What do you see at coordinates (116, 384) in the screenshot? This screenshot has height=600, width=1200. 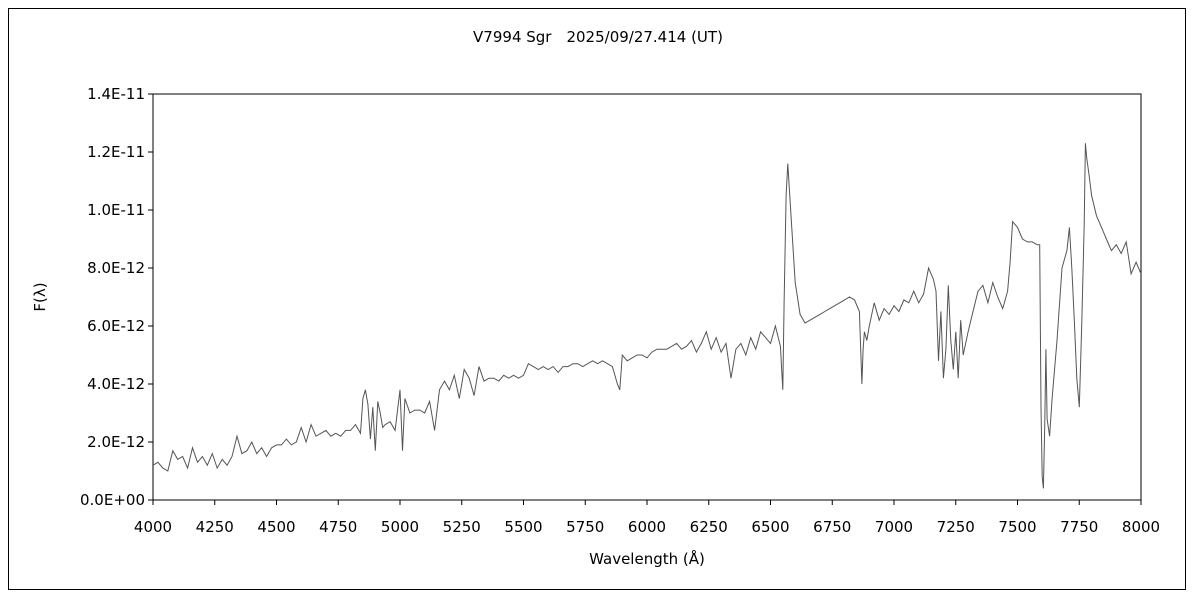 I see `y-tick-label: 4.0E-12` at bounding box center [116, 384].